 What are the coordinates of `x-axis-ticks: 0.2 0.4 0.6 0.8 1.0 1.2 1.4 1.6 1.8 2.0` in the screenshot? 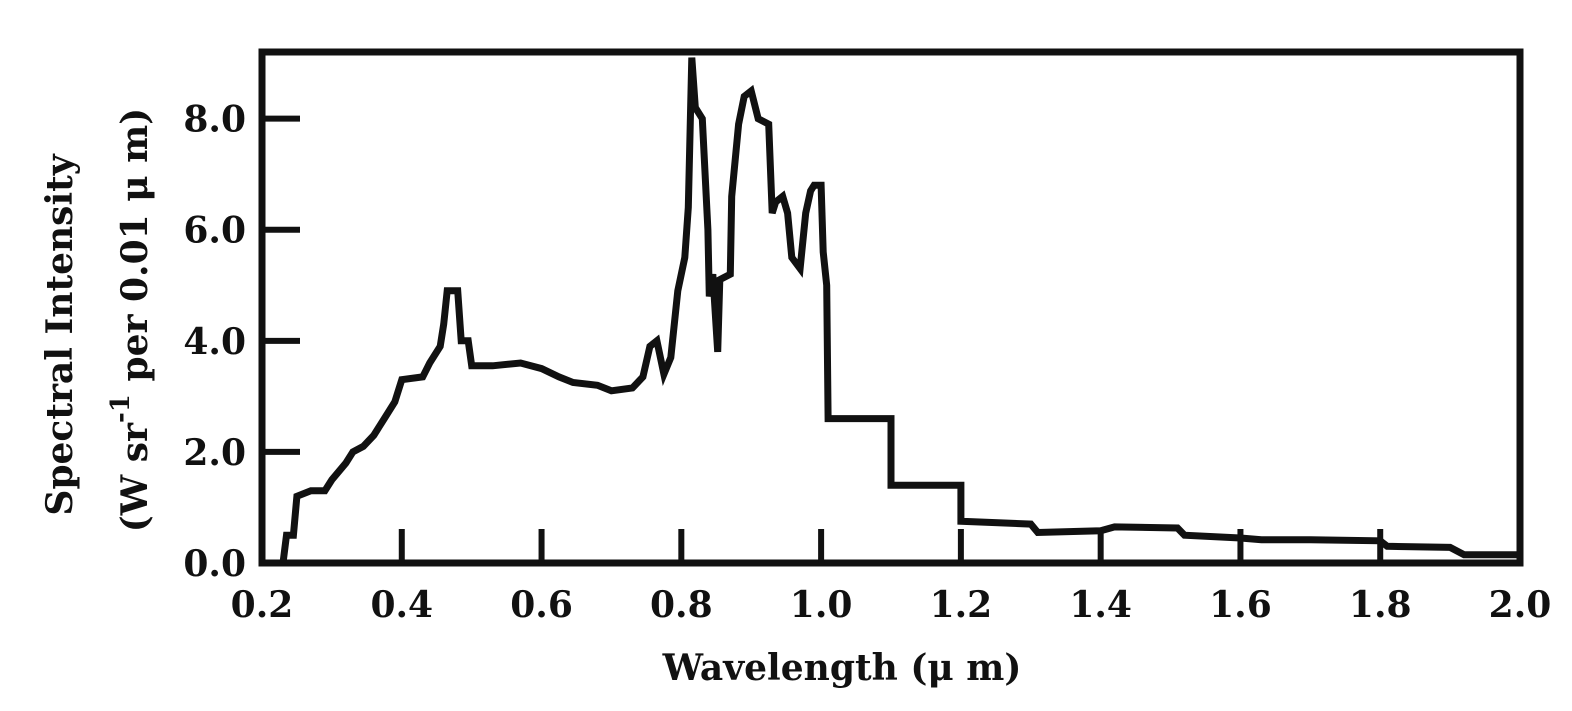 It's located at (891, 577).